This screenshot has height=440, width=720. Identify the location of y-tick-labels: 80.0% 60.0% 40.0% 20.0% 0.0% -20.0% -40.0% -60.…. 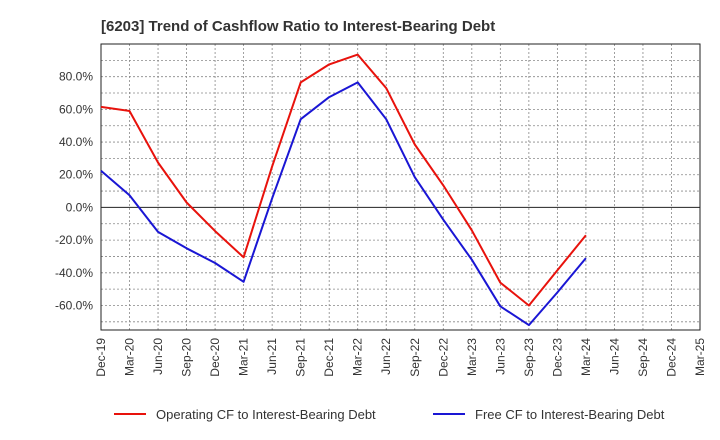
(74, 191).